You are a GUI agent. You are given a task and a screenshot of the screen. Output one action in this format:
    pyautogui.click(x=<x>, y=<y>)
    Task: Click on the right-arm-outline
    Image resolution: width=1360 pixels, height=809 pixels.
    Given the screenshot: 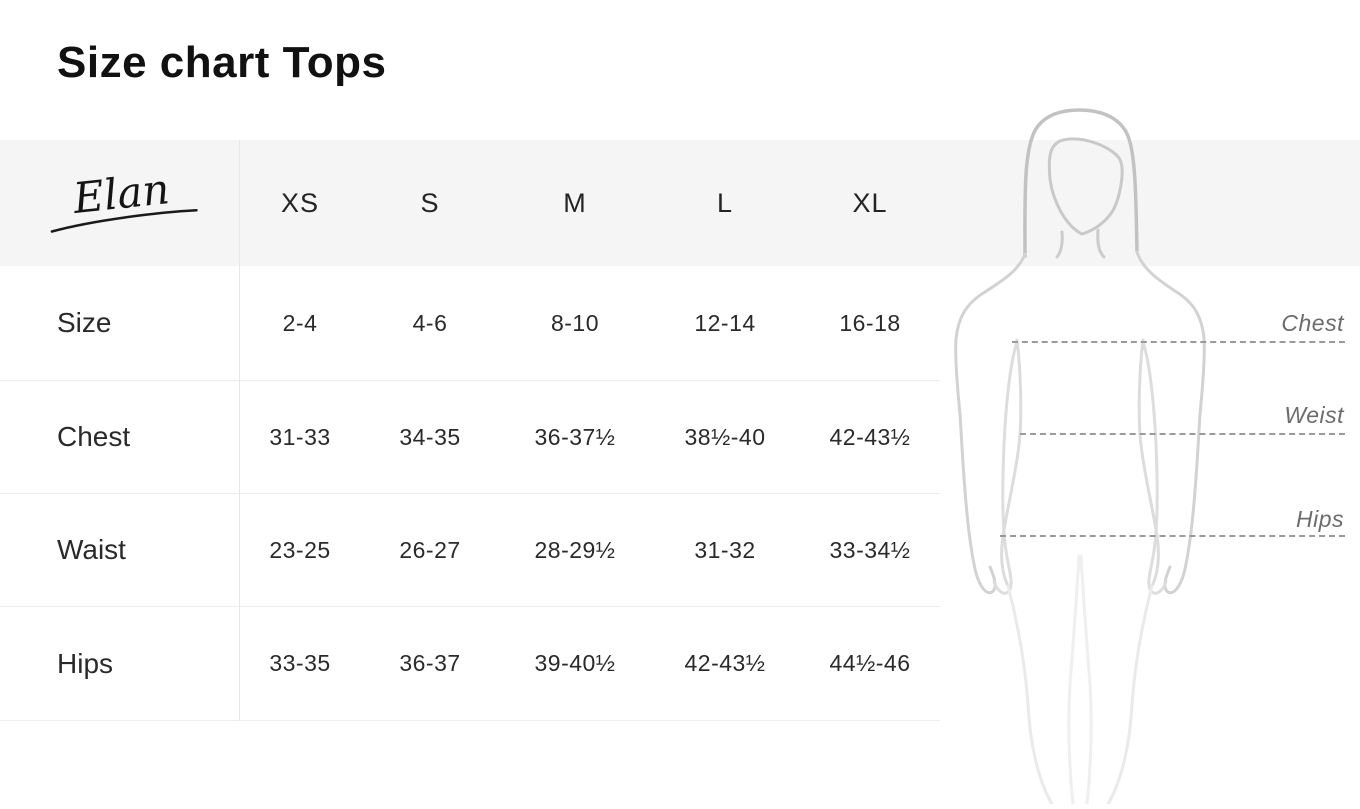 What is the action you would take?
    pyautogui.click(x=1170, y=422)
    